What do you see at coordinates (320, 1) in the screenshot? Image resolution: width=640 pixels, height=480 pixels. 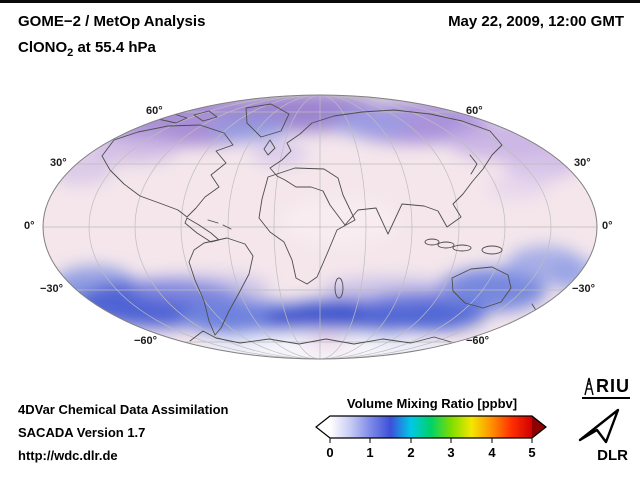 I see `top-border` at bounding box center [320, 1].